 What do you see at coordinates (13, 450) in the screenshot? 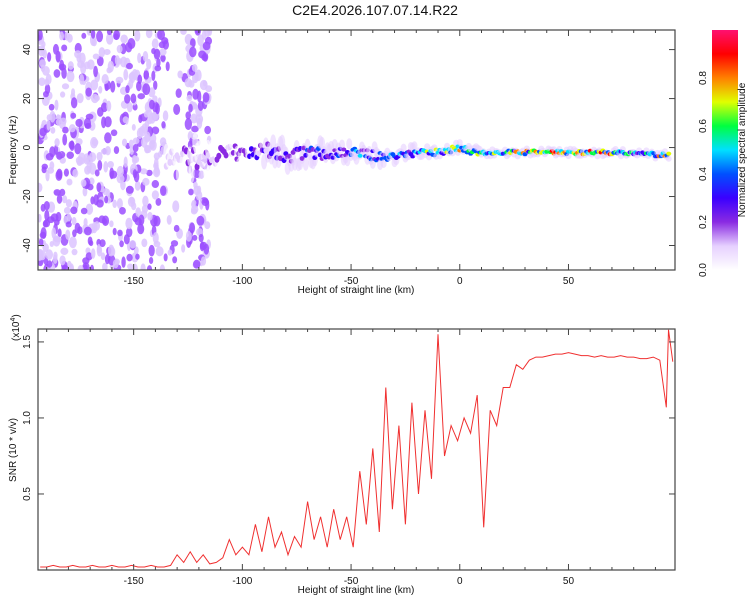
I see `bottom-y-label: SNR (10 * v/v)` at bounding box center [13, 450].